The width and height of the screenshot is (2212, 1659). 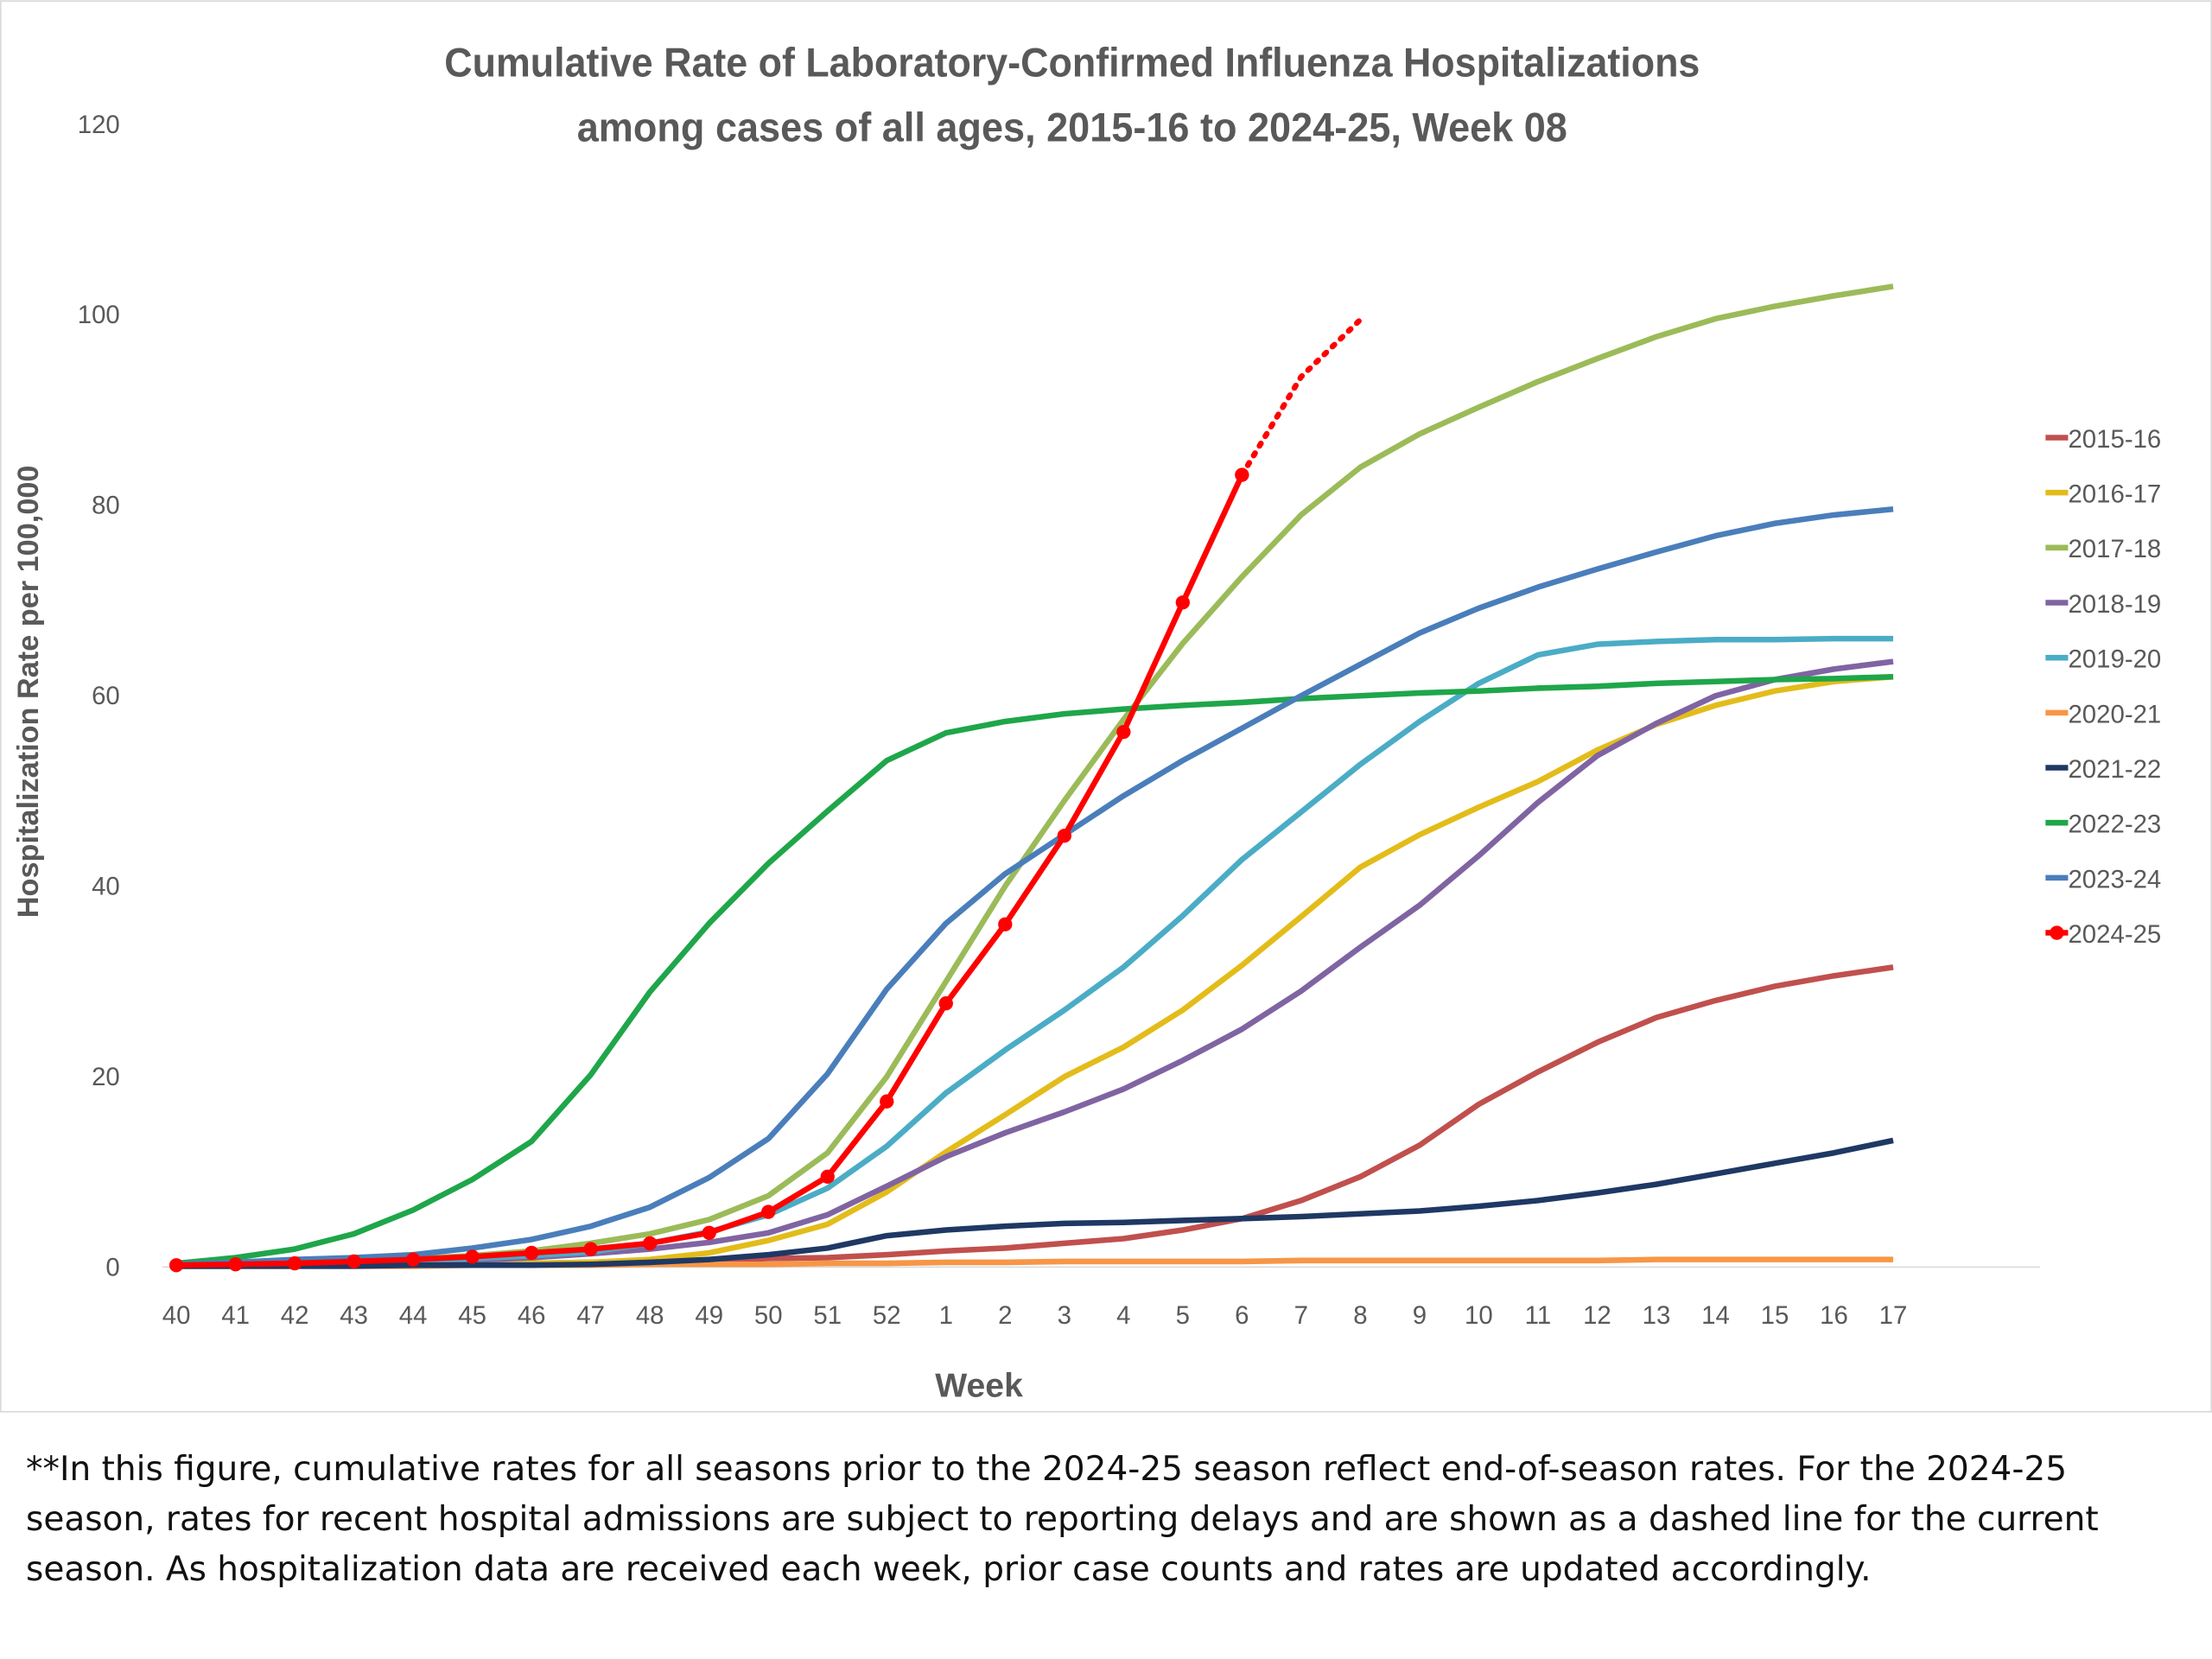 I want to click on x-tick-label: 45, so click(x=472, y=1315).